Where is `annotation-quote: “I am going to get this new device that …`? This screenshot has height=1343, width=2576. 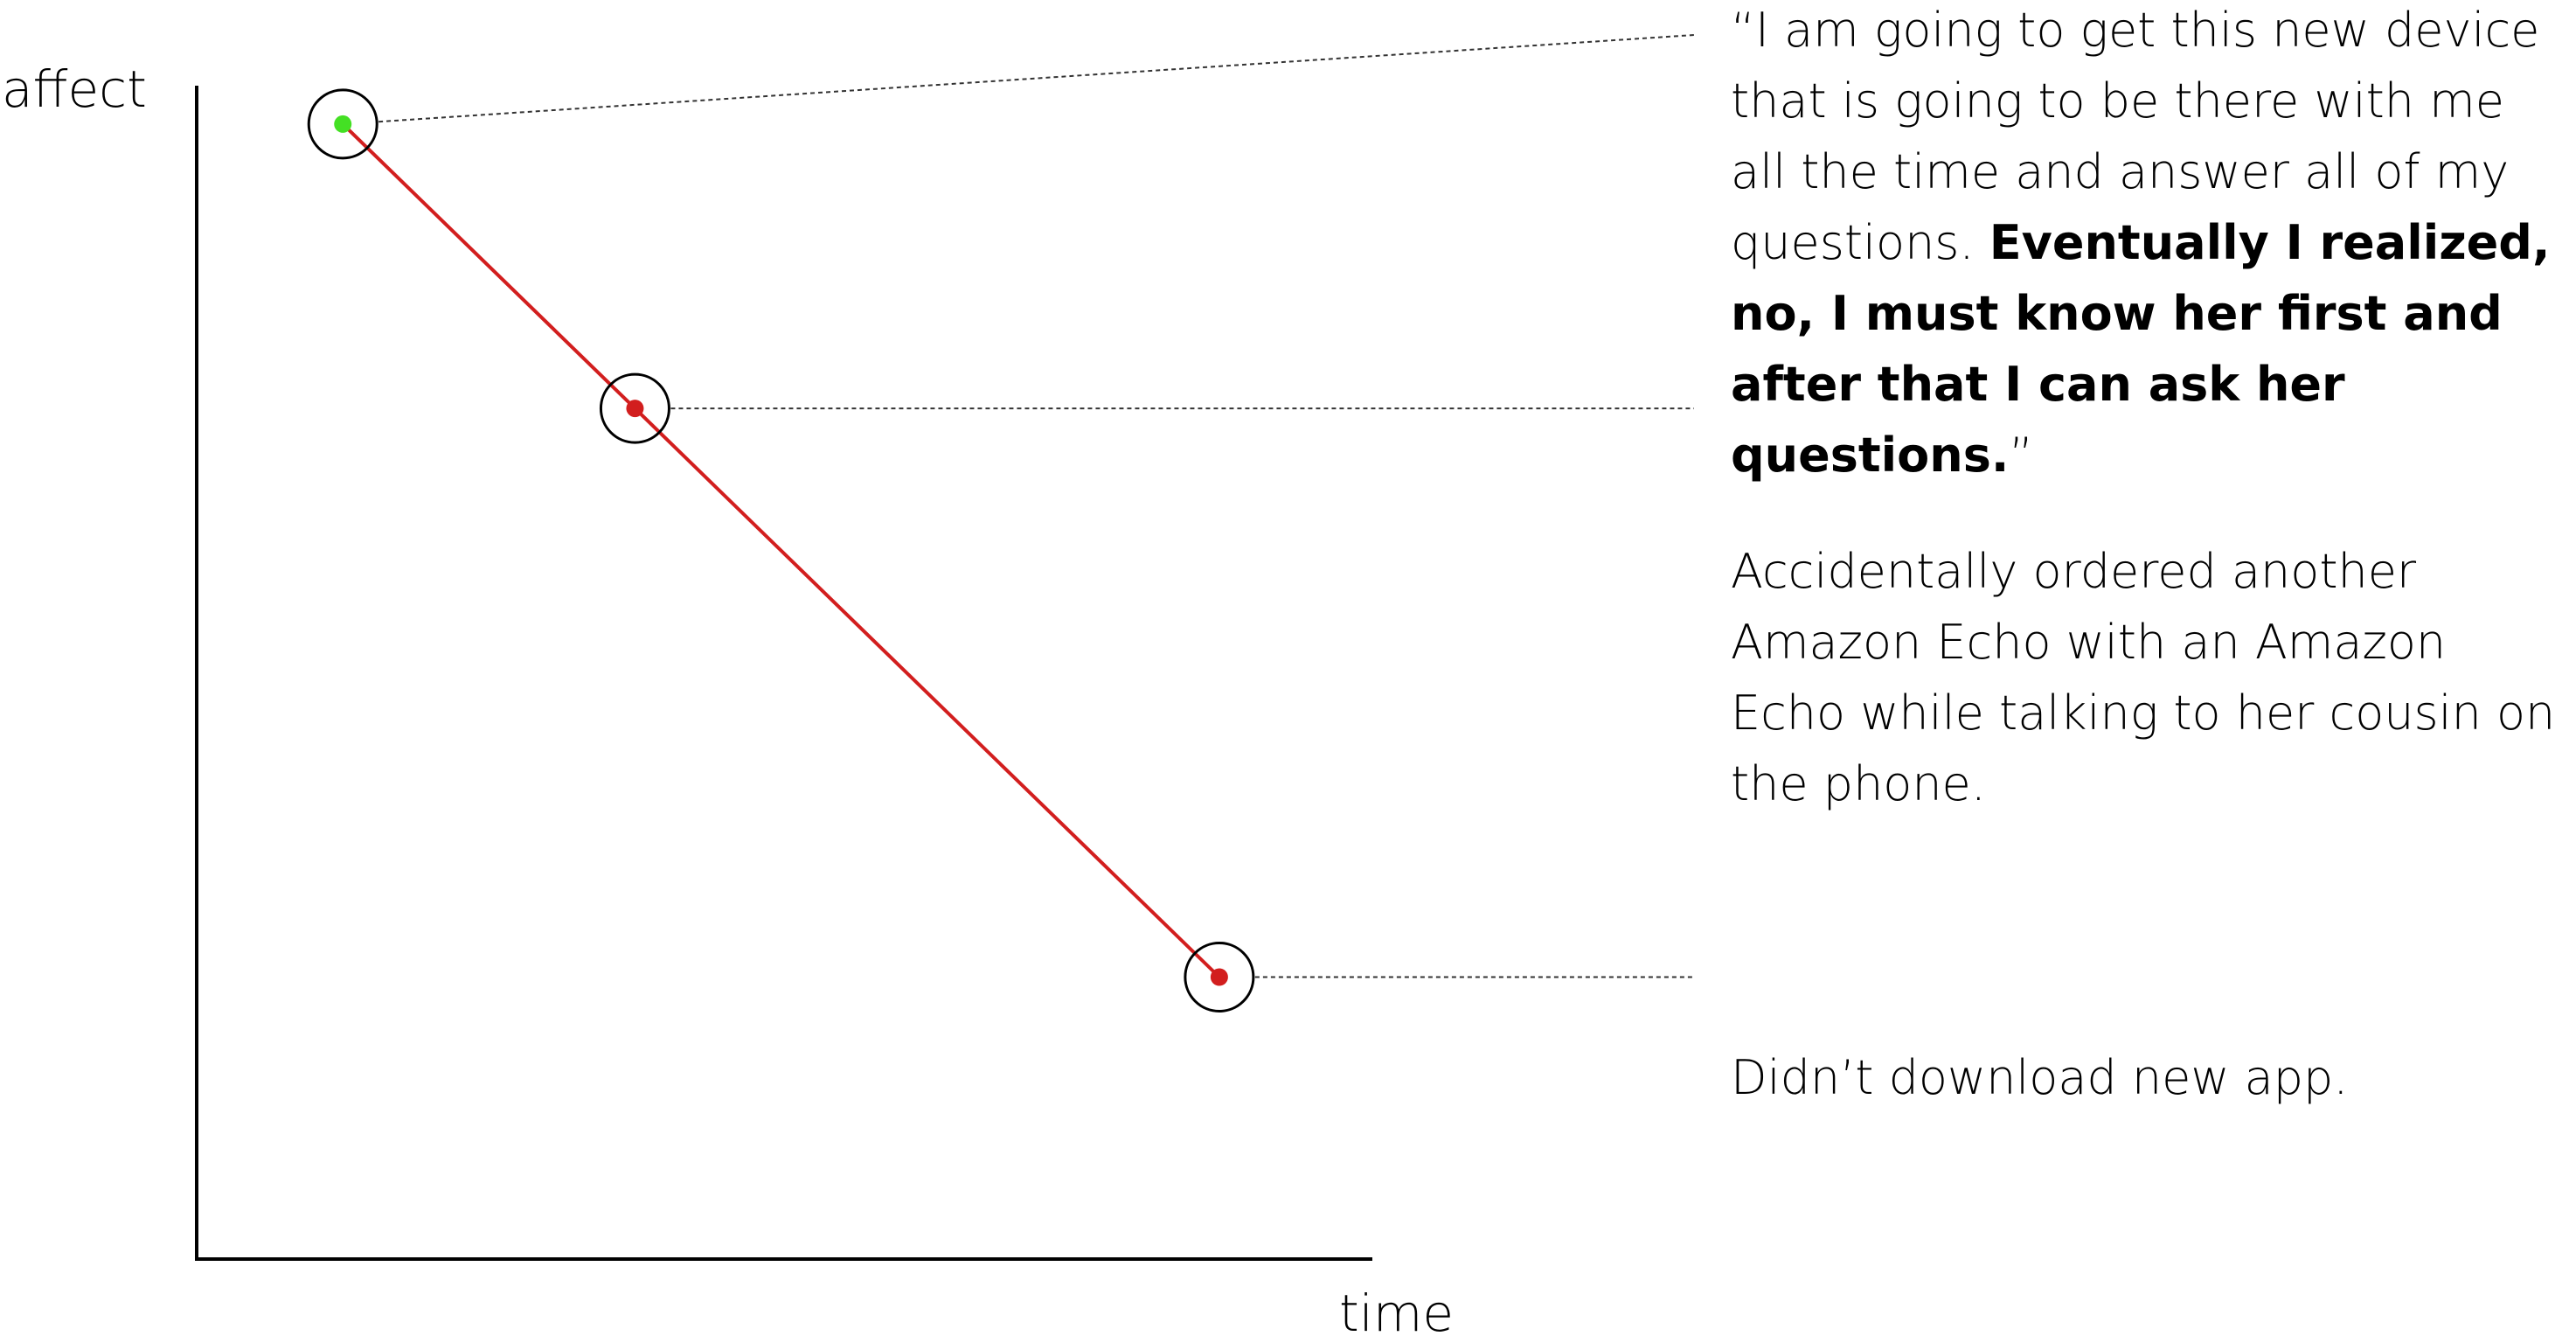 annotation-quote: “I am going to get this new device that … is located at coordinates (2150, 245).